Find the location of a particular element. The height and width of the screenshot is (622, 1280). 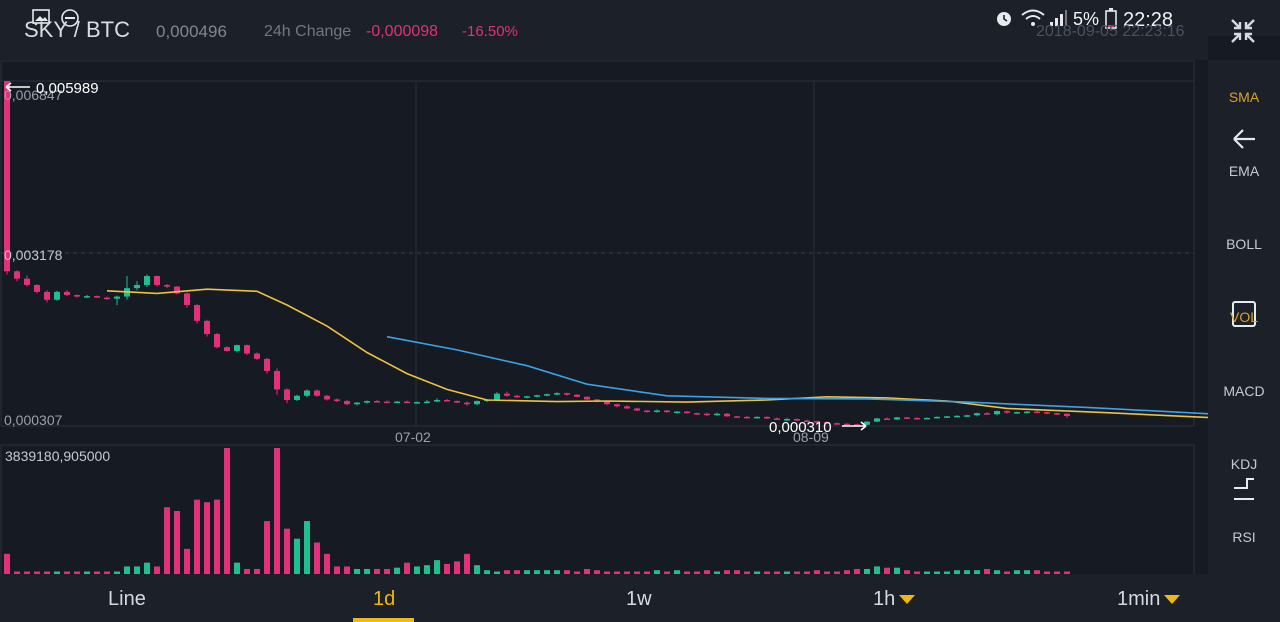

indicator-rsi: RSI is located at coordinates (1244, 537).